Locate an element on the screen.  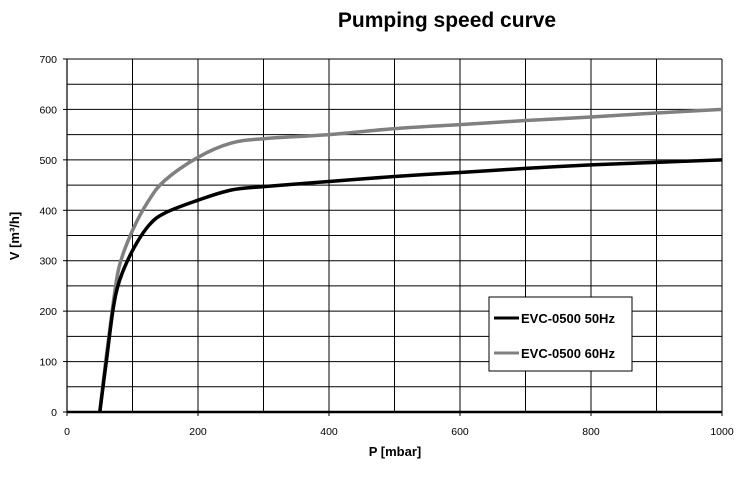
legend-box is located at coordinates (560, 334).